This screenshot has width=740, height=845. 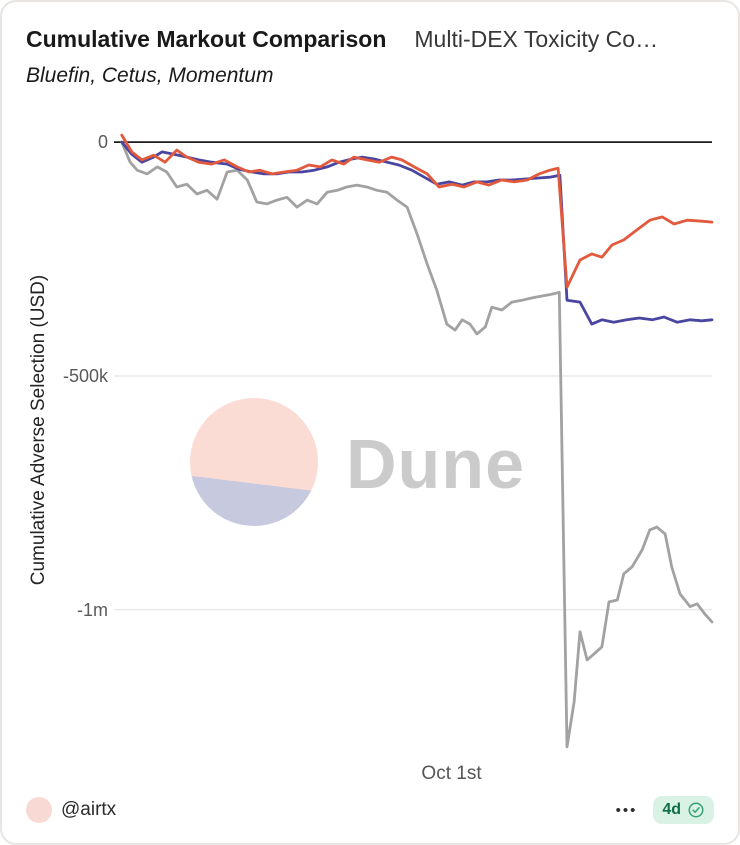 What do you see at coordinates (370, 810) in the screenshot?
I see `footer: @airtx ••• 4d` at bounding box center [370, 810].